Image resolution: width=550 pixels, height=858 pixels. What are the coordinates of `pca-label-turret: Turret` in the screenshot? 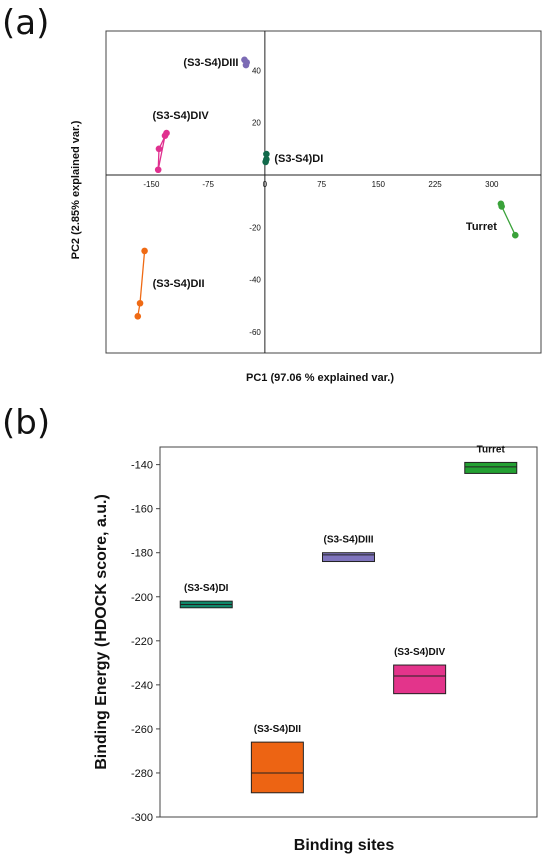 It's located at (481, 227).